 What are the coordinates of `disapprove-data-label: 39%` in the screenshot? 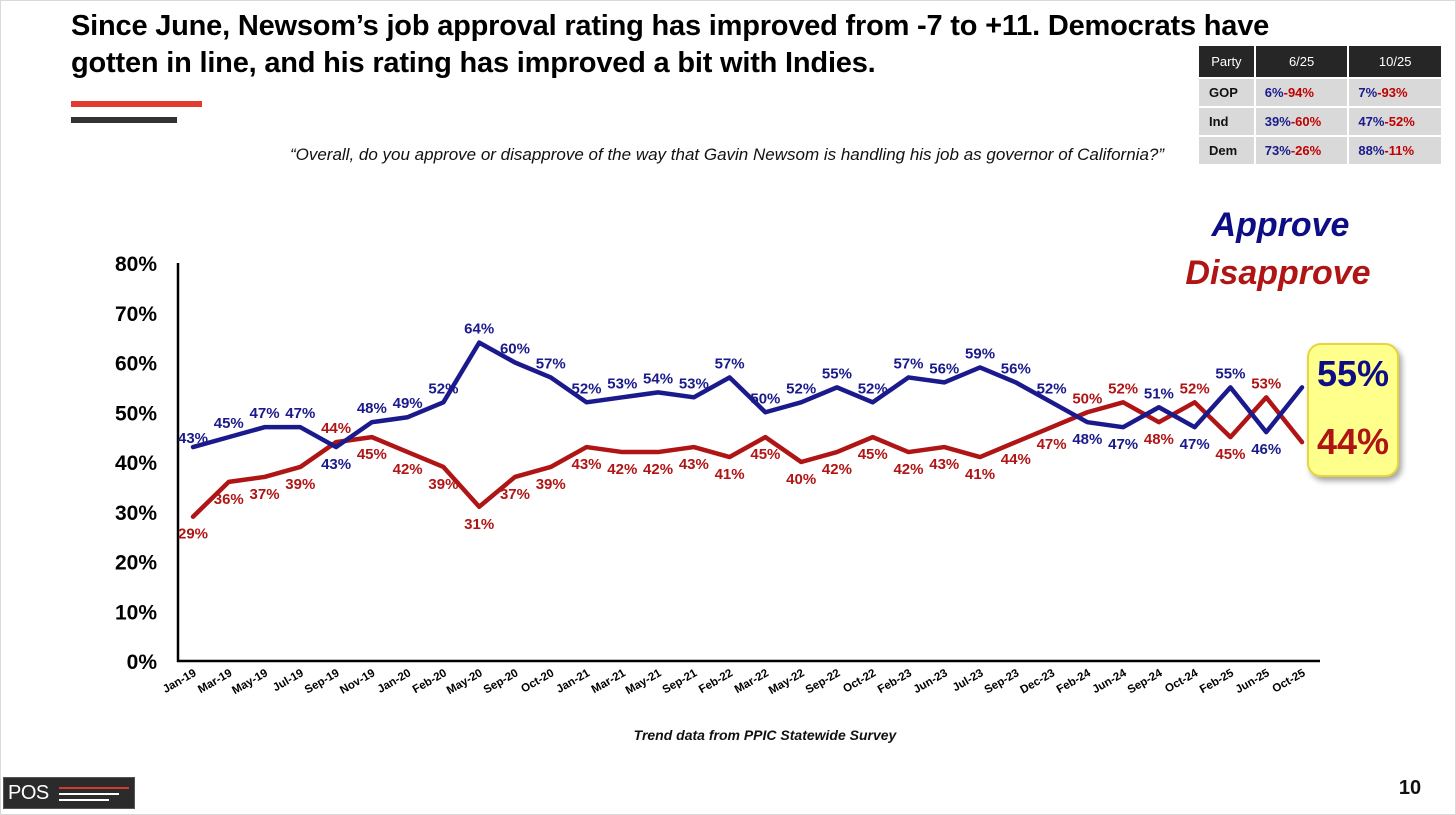 It's located at (300, 484).